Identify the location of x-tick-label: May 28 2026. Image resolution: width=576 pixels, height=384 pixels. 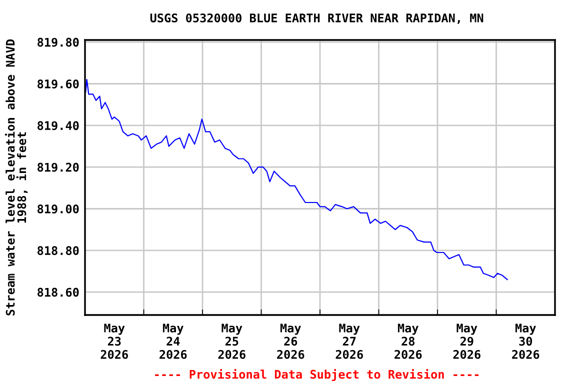
(408, 341).